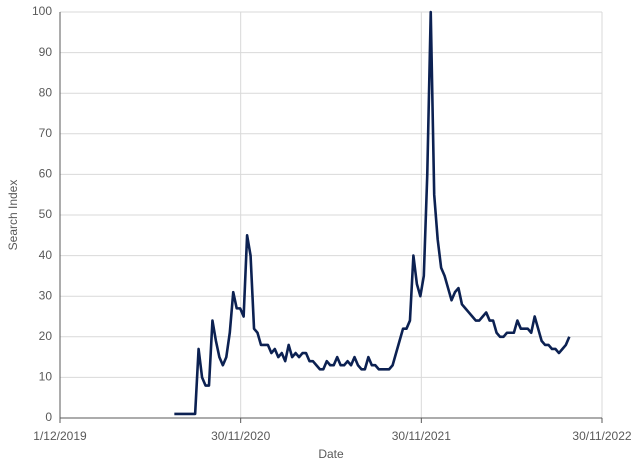 Image resolution: width=640 pixels, height=465 pixels. What do you see at coordinates (46, 336) in the screenshot?
I see `y-tick-label: 20` at bounding box center [46, 336].